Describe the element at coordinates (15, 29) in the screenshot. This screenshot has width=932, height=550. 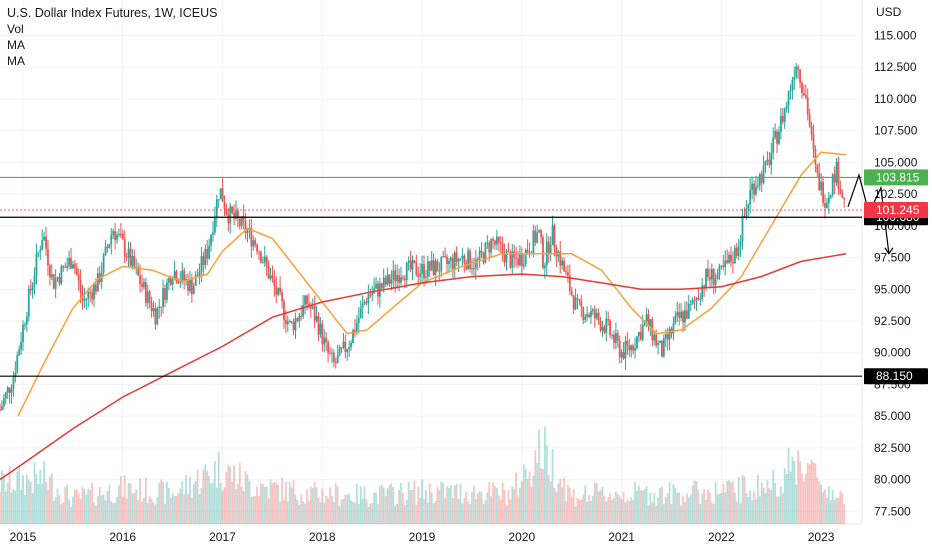
I see `volume-legend: Vol` at that location.